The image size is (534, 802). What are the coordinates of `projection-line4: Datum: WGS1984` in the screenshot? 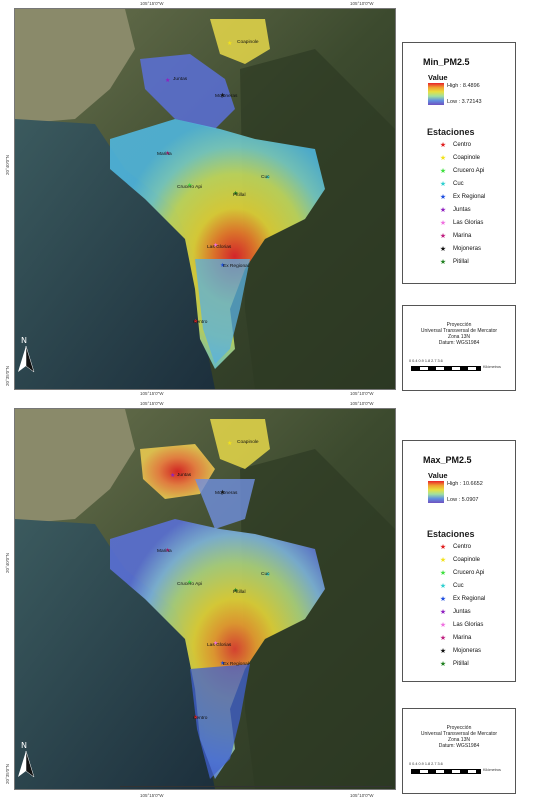 It's located at (459, 746).